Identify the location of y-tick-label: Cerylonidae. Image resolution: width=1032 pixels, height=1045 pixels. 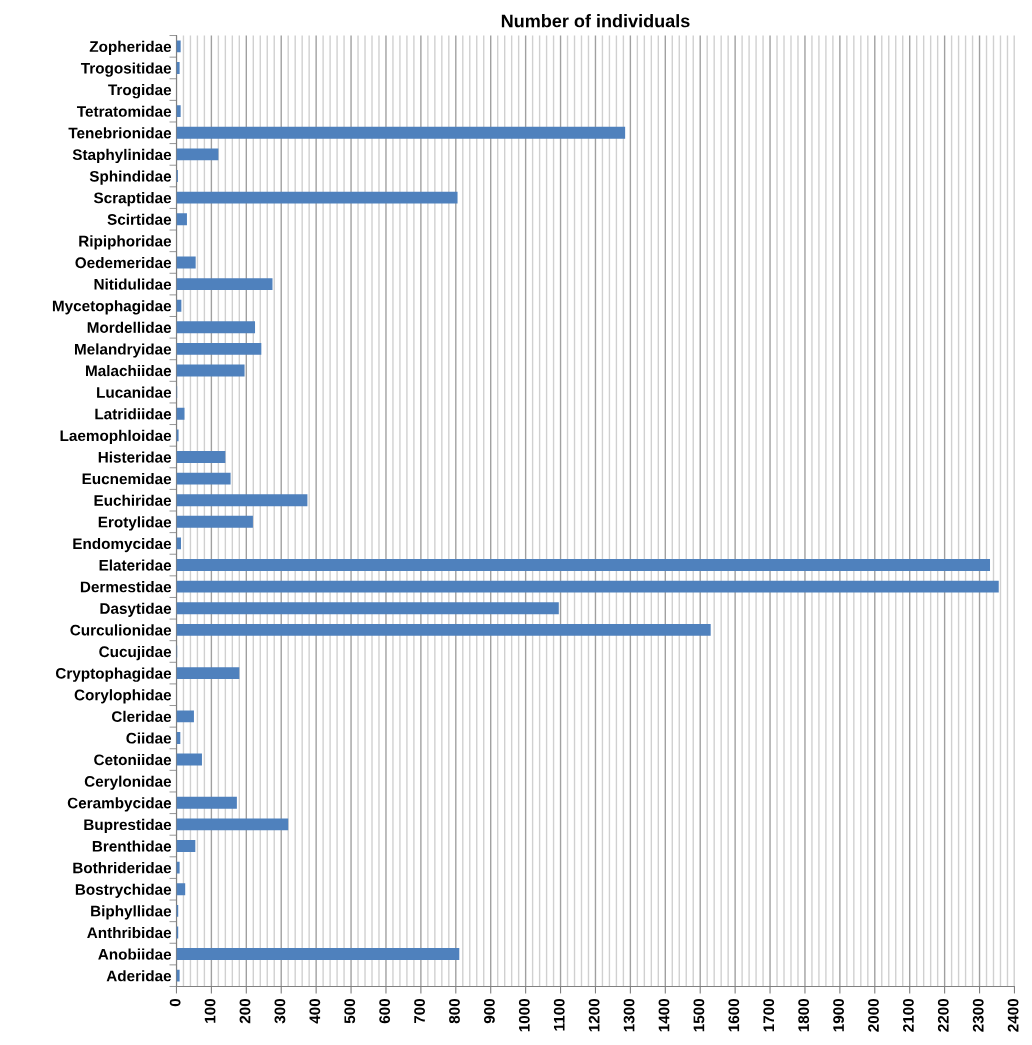
(128, 782).